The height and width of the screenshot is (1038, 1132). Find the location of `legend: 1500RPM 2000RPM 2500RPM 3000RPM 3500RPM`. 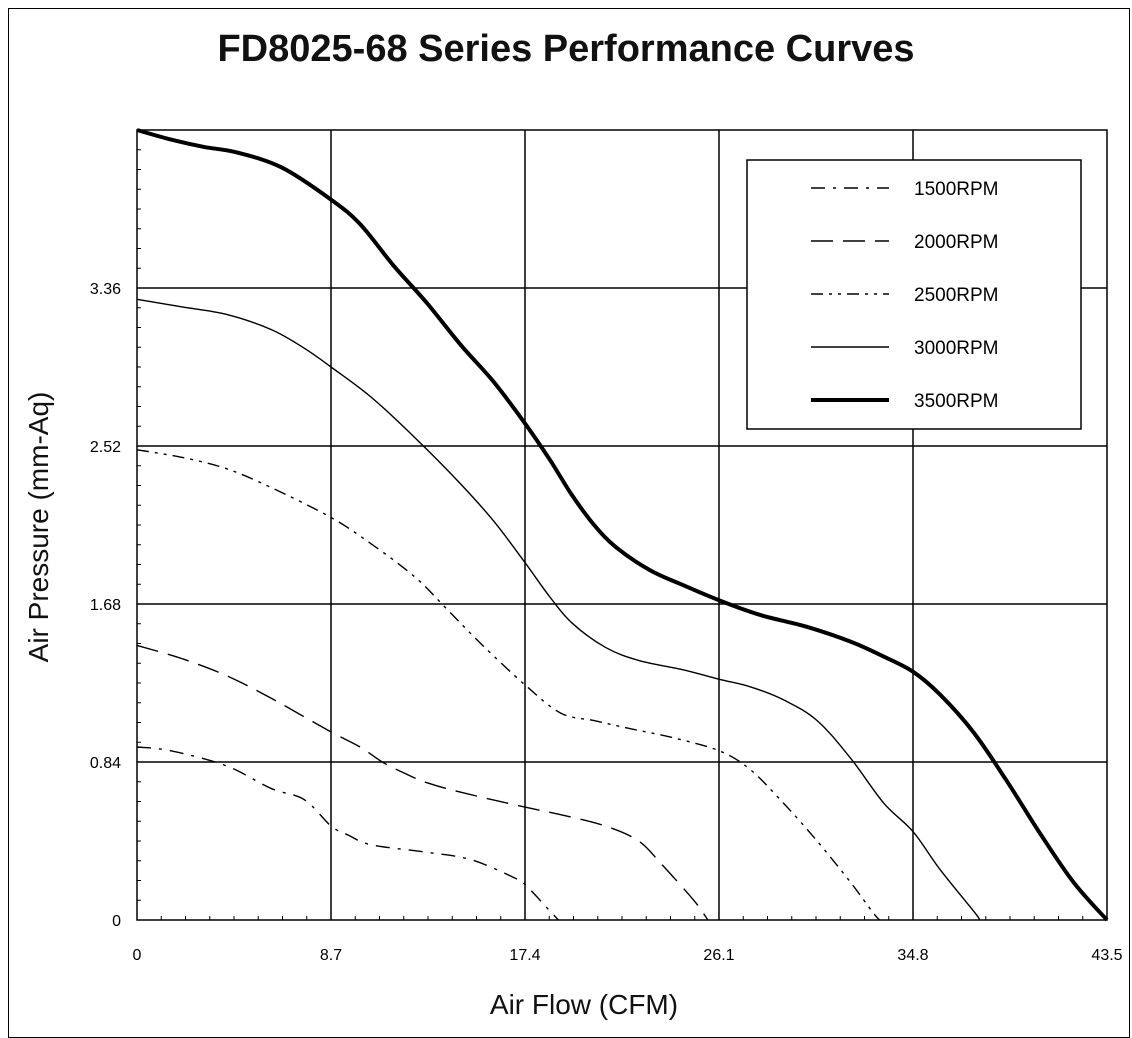

legend: 1500RPM 2000RPM 2500RPM 3000RPM 3500RPM is located at coordinates (914, 294).